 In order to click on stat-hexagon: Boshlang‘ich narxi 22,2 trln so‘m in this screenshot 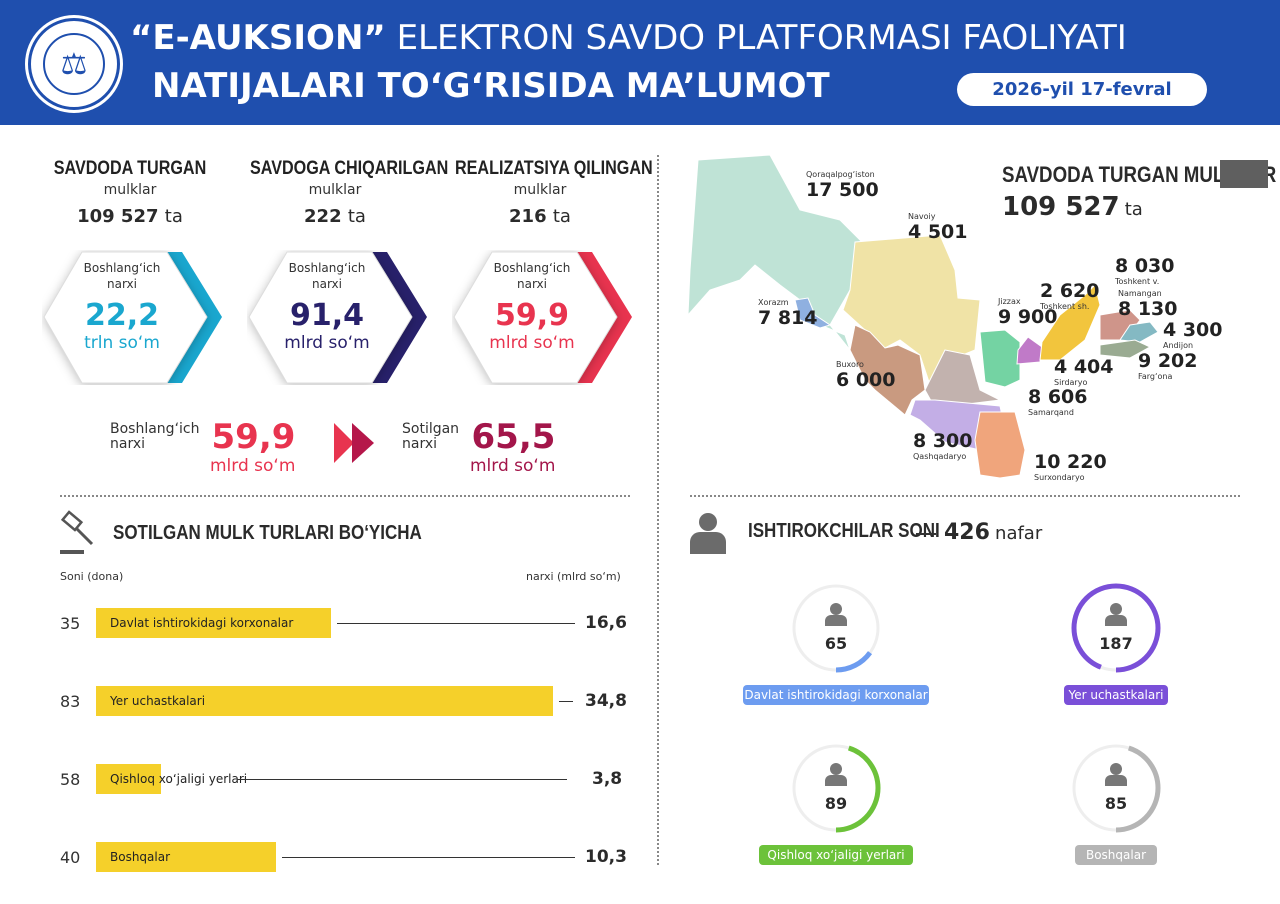, I will do `click(137, 317)`.